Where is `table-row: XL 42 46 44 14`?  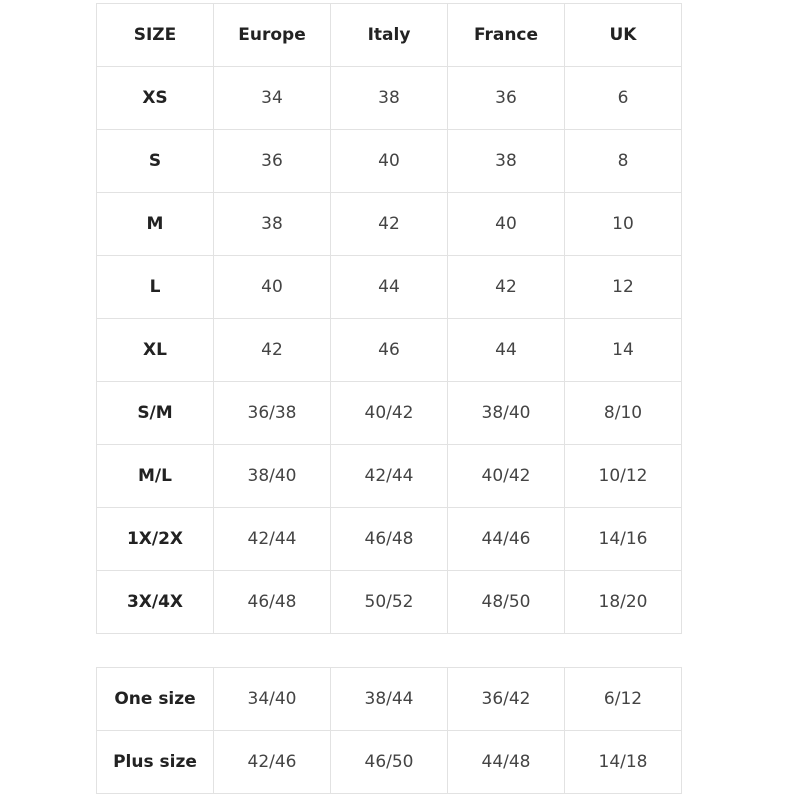 table-row: XL 42 46 44 14 is located at coordinates (389, 350).